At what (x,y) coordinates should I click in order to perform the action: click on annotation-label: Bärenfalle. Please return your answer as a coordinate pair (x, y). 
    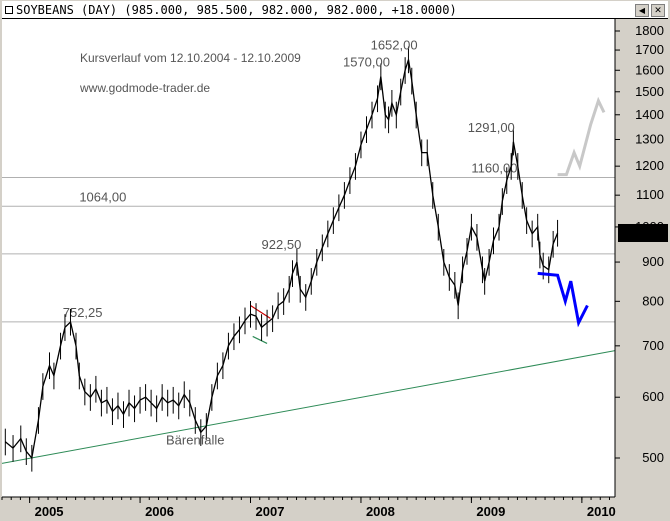
    Looking at the image, I should click on (195, 439).